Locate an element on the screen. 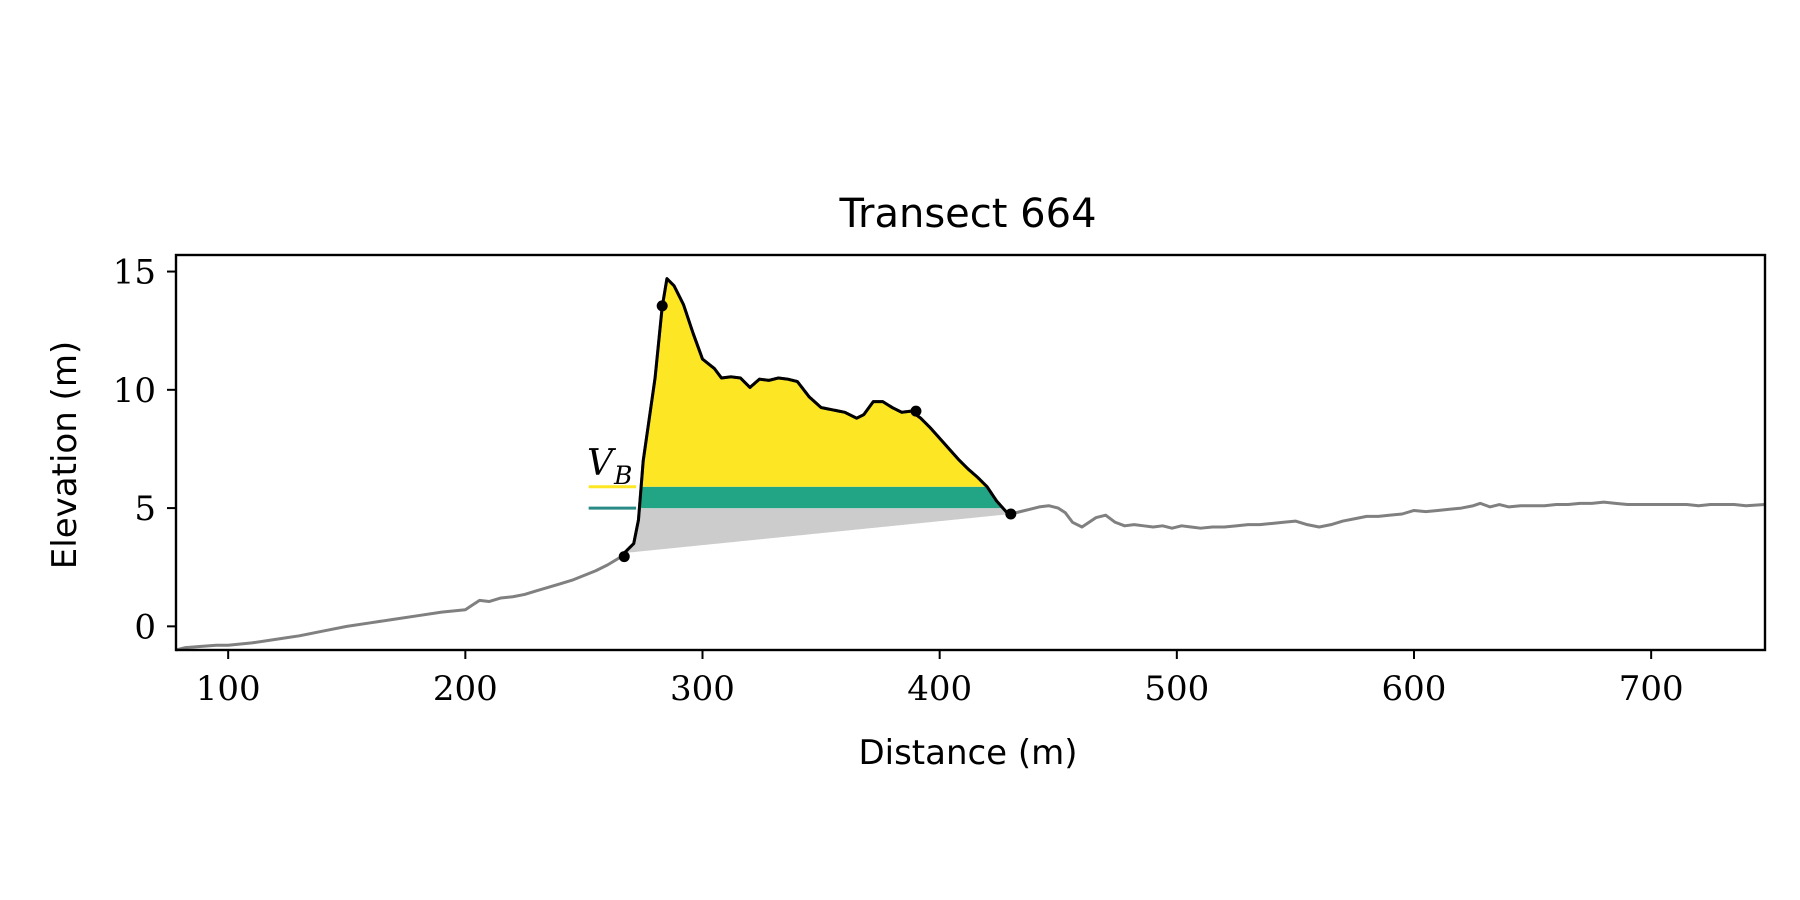 This screenshot has height=900, width=1800. y-tick-label: 0 is located at coordinates (145, 627).